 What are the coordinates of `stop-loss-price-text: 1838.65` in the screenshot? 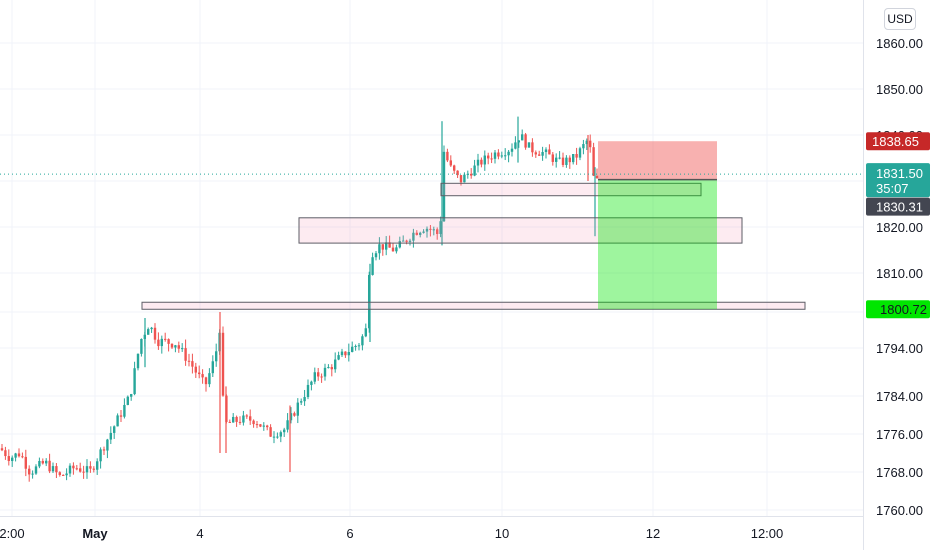 It's located at (895, 141).